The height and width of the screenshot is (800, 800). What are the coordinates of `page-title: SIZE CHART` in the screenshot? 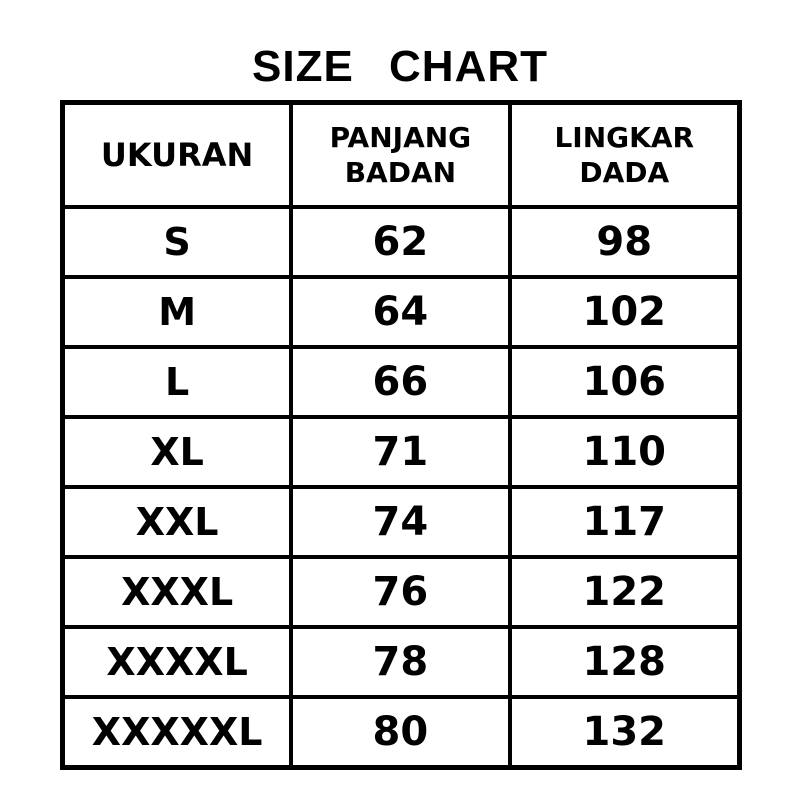 It's located at (400, 66).